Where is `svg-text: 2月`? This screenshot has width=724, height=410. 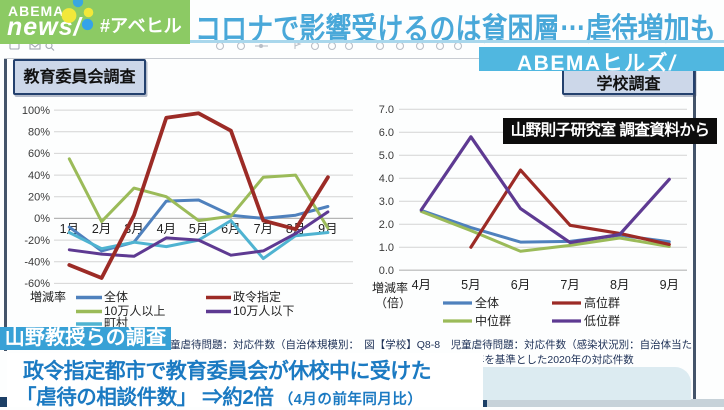 svg-text: 2月 is located at coordinates (101, 229).